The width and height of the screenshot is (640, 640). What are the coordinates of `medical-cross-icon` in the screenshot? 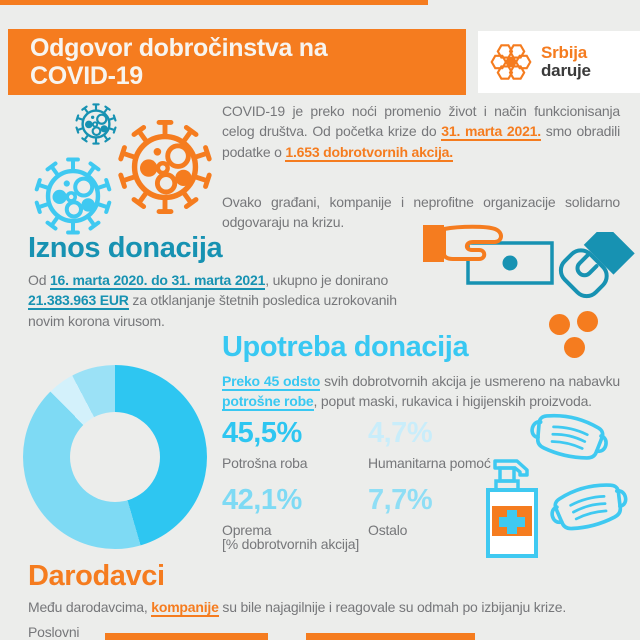 It's located at (512, 522).